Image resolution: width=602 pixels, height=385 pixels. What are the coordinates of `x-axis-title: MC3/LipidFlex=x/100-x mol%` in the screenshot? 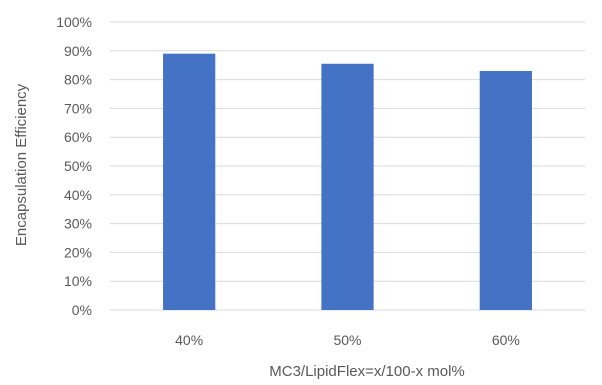 It's located at (367, 371).